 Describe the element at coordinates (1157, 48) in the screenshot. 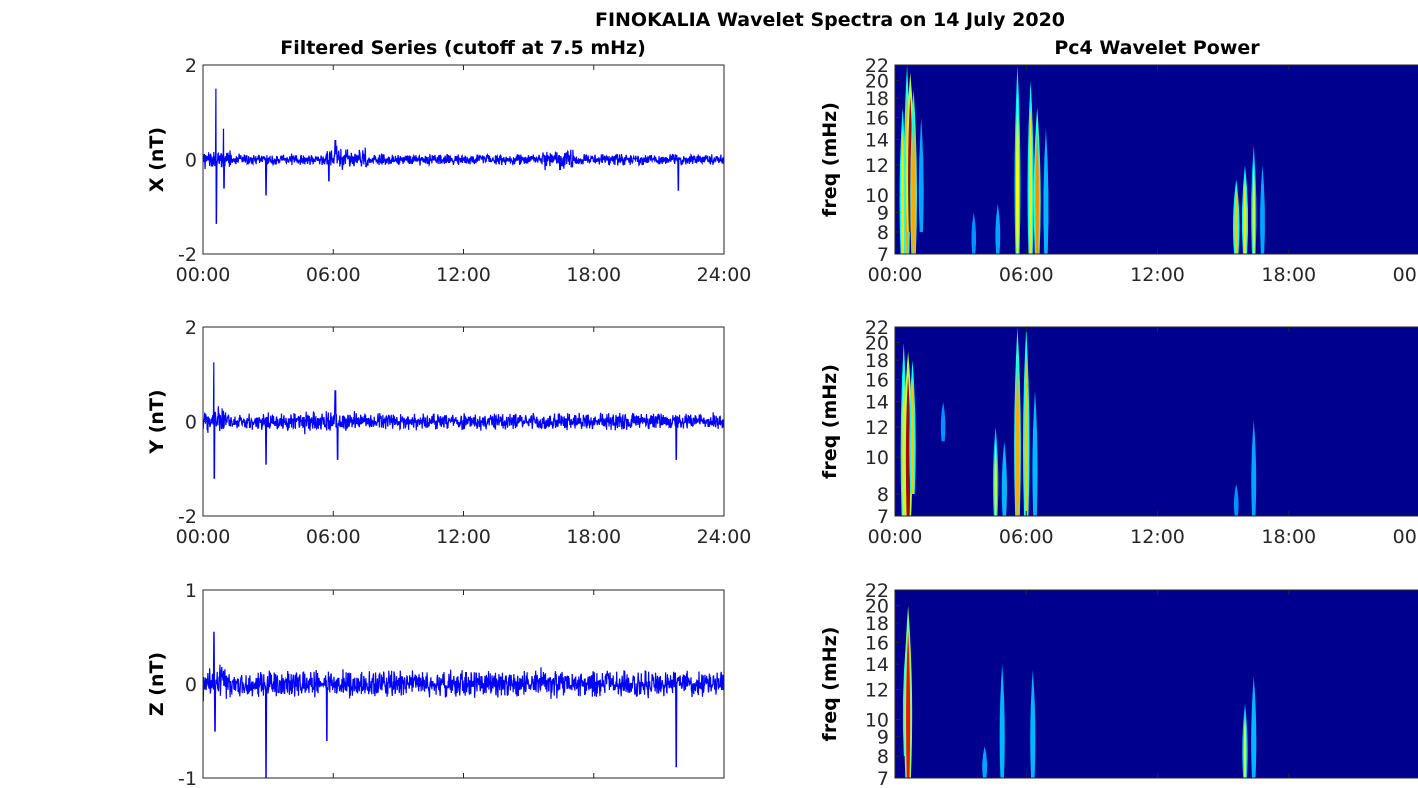

I see `right-column-title: Pc4 Wavelet Power` at that location.